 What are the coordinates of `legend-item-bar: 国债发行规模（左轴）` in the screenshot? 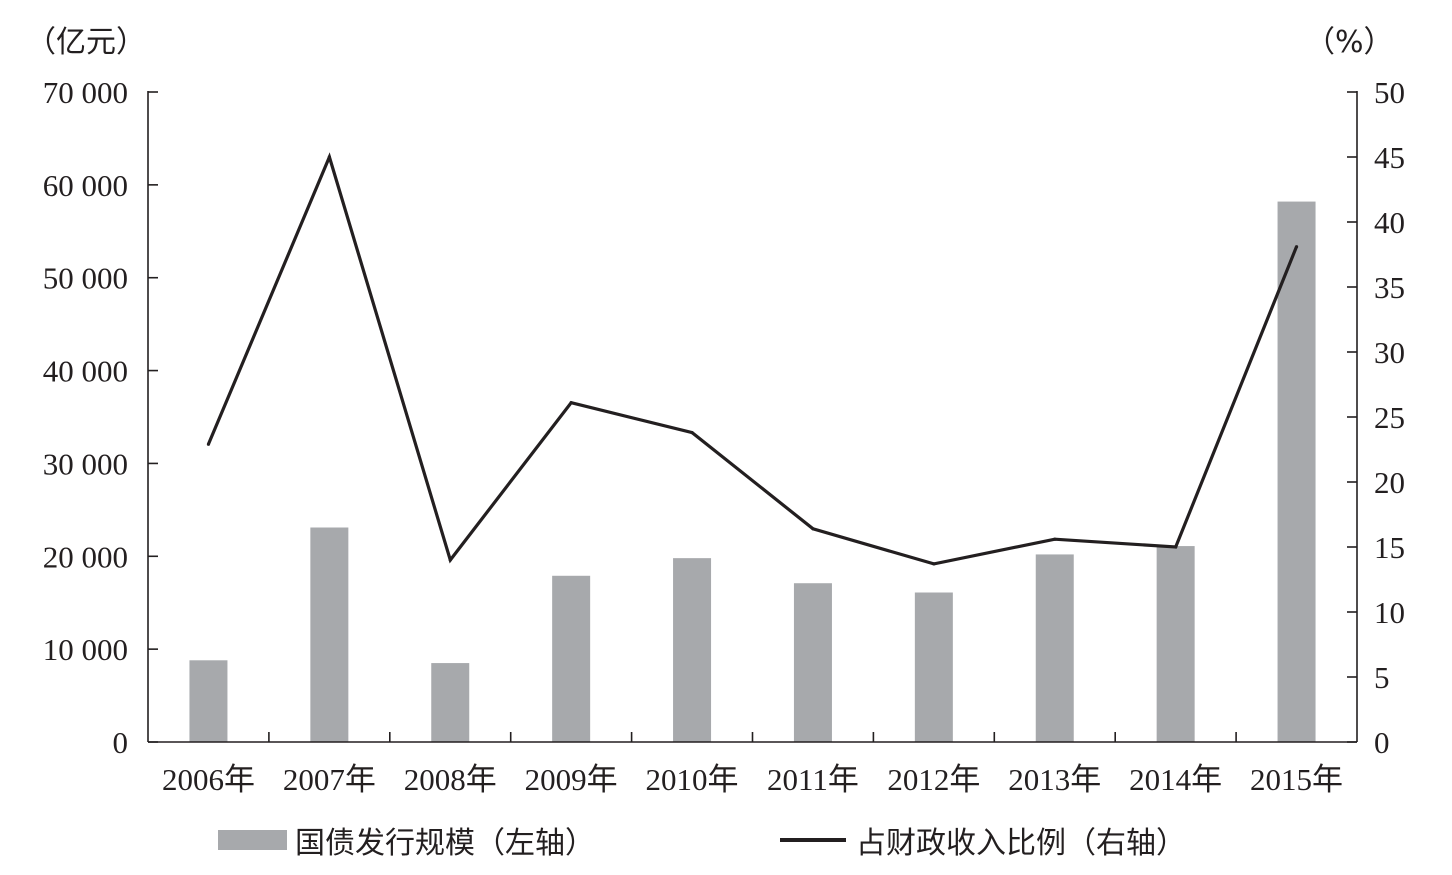 It's located at (406, 840).